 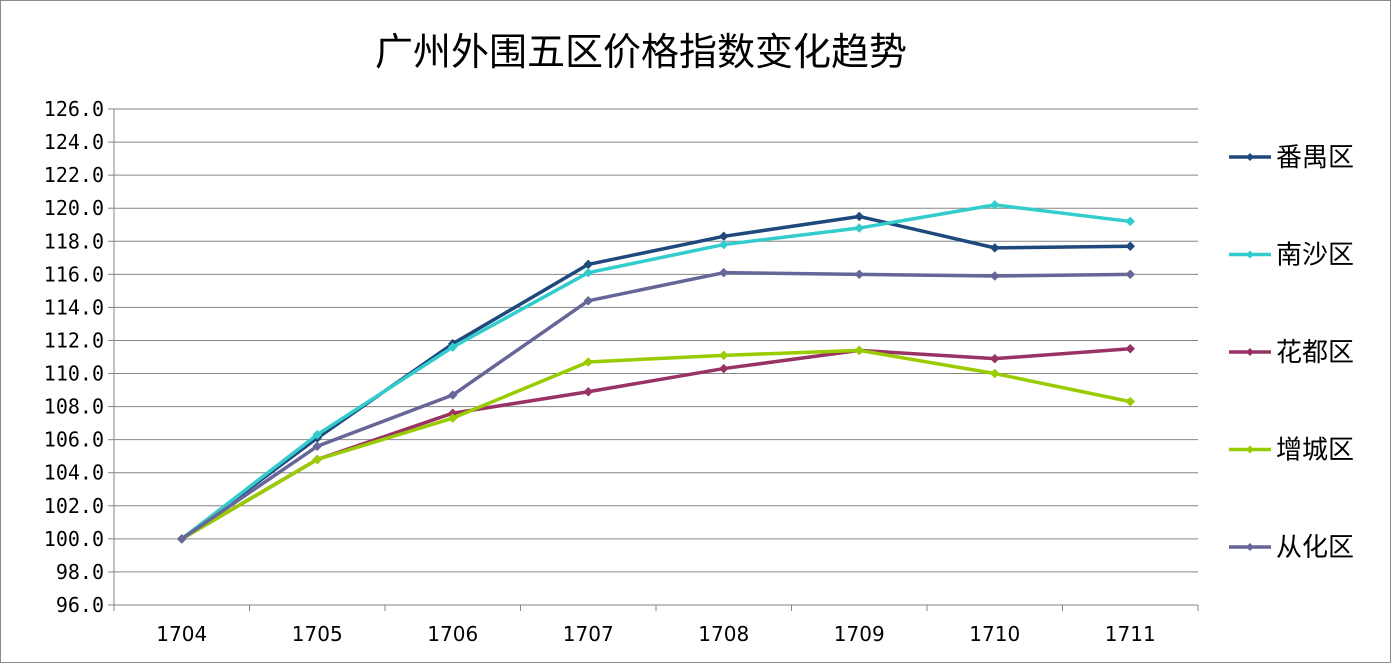 What do you see at coordinates (74, 109) in the screenshot?
I see `y-tick-label: 126.0` at bounding box center [74, 109].